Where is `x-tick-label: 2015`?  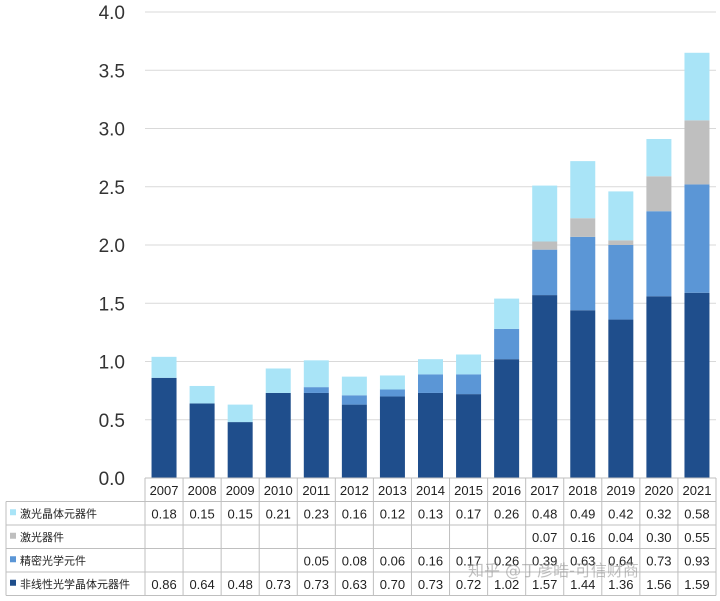 x-tick-label: 2015 is located at coordinates (468, 490).